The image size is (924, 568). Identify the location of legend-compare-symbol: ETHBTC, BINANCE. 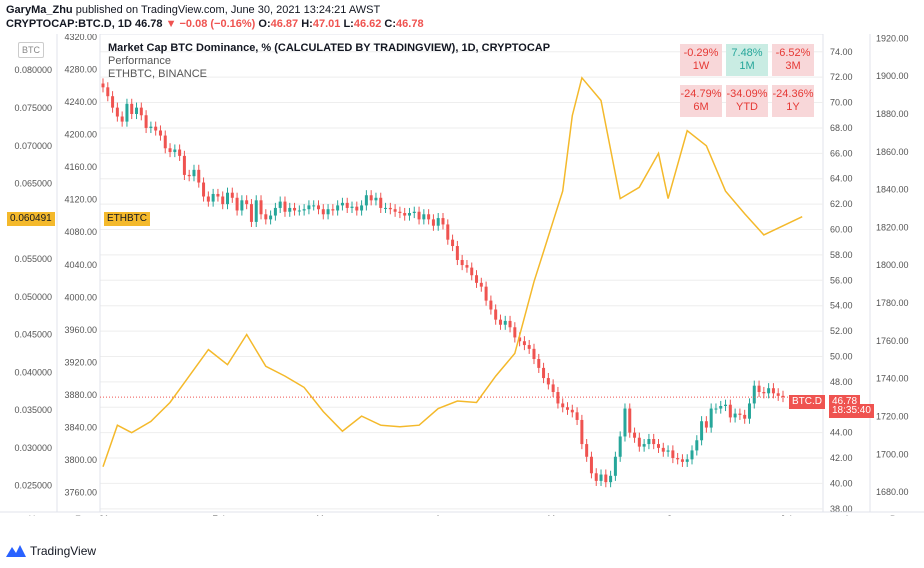
(158, 74).